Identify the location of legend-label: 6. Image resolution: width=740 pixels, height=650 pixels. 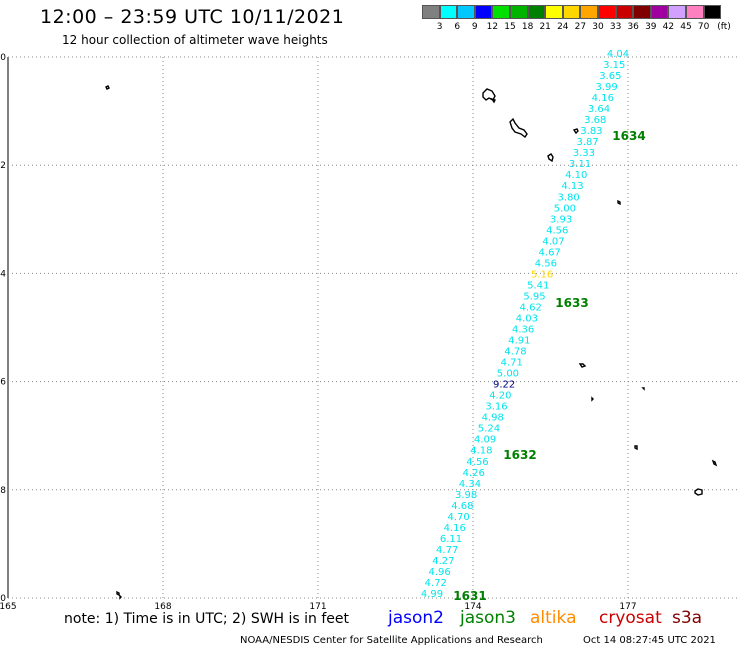
(457, 27).